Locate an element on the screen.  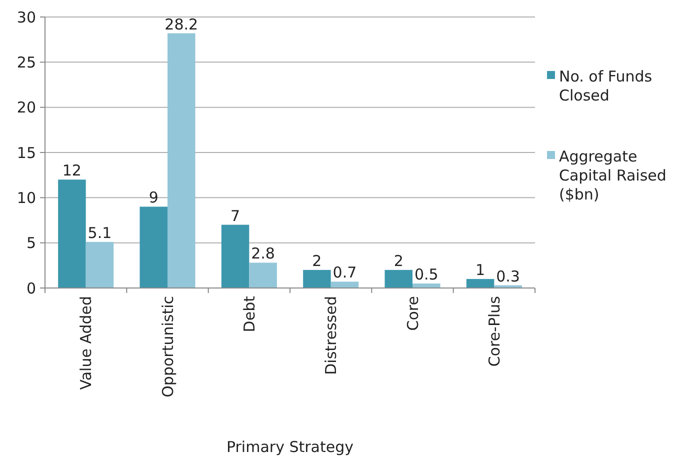
data-label: 2.8 is located at coordinates (263, 253).